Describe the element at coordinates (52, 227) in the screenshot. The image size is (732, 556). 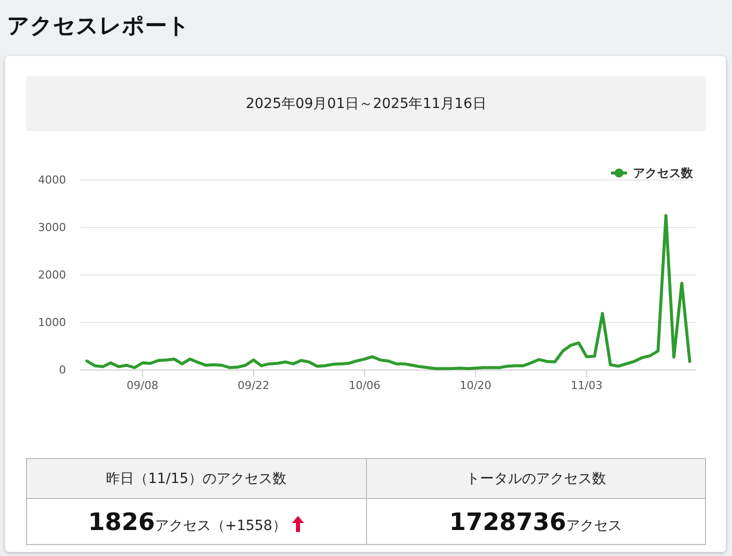
I see `y-tick-label: 3000` at that location.